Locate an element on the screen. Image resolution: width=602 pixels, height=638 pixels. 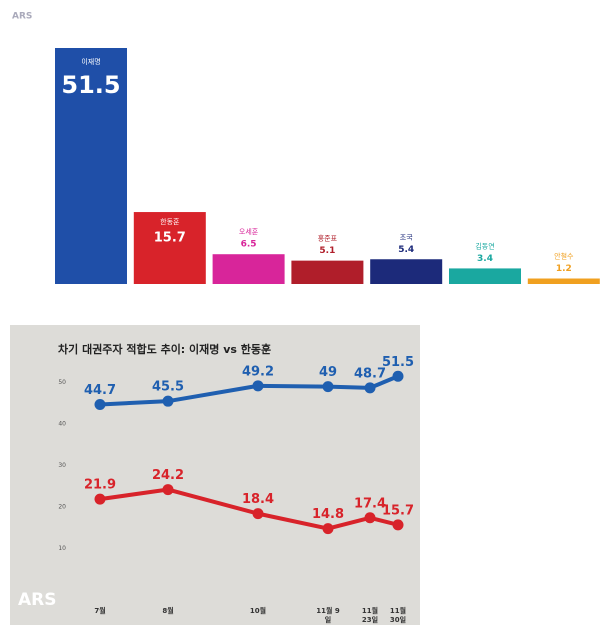
y-tick-label: 30 is located at coordinates (62, 465).